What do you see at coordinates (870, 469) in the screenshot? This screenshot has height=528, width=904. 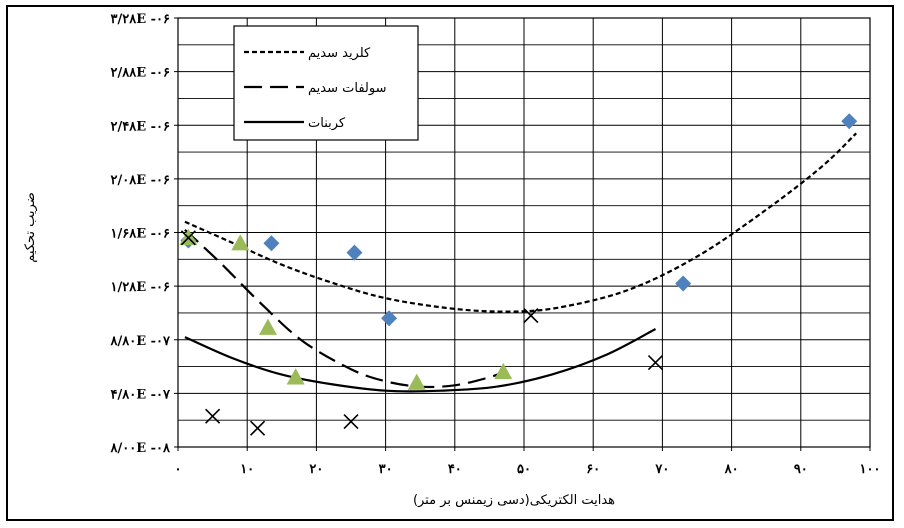 I see `x-tick-label: ۱۰۰` at bounding box center [870, 469].